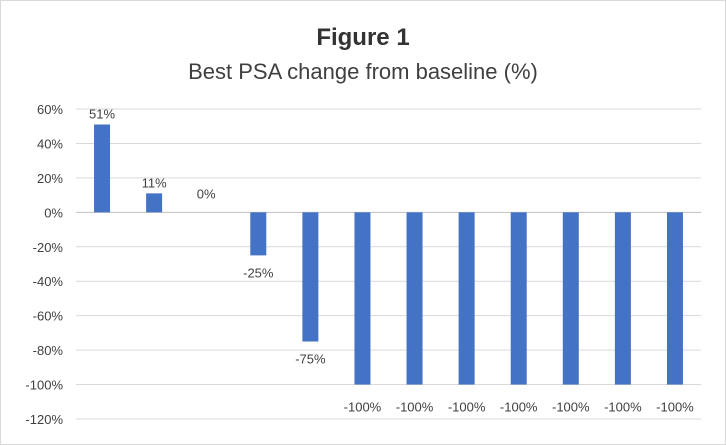 The image size is (726, 445). I want to click on chart-title: Figure 1, so click(362, 37).